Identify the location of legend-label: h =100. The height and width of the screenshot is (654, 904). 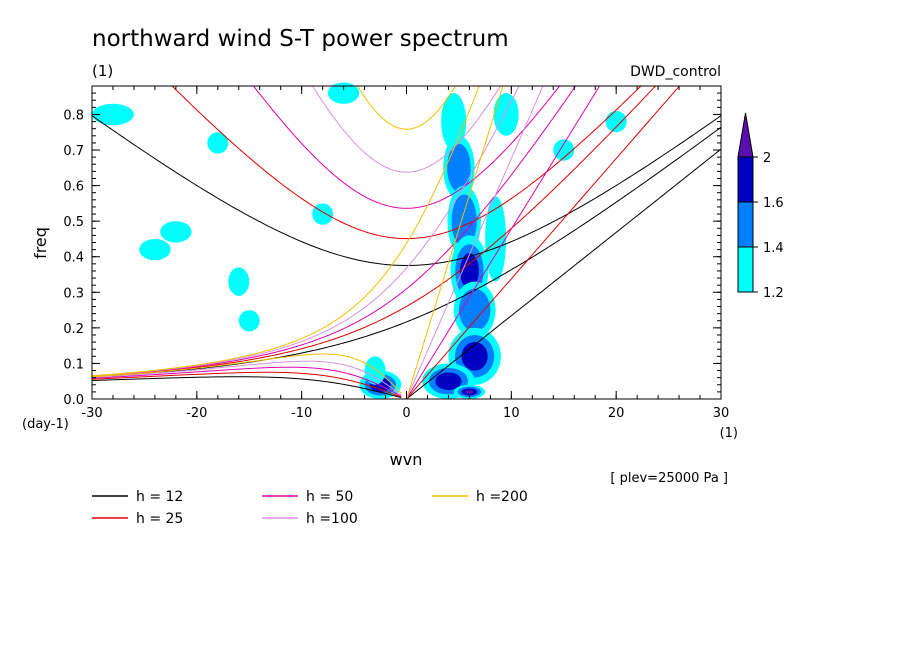
(332, 519).